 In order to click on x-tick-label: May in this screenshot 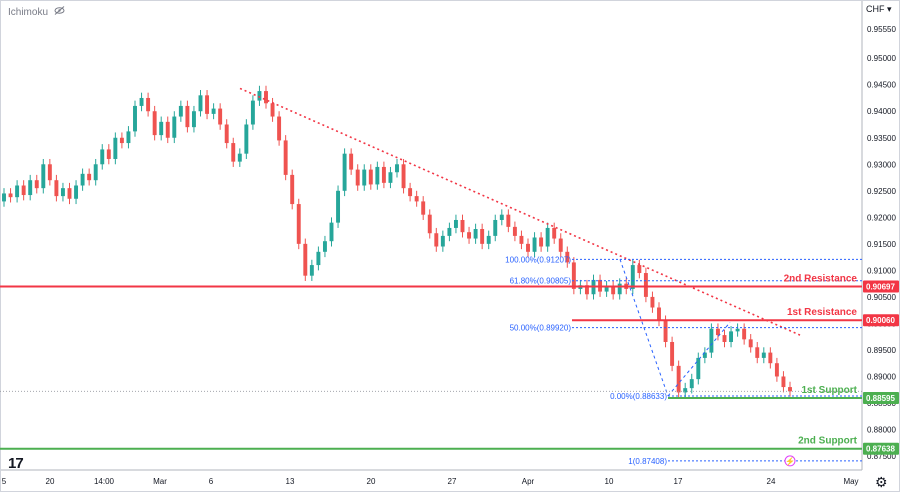, I will do `click(850, 481)`.